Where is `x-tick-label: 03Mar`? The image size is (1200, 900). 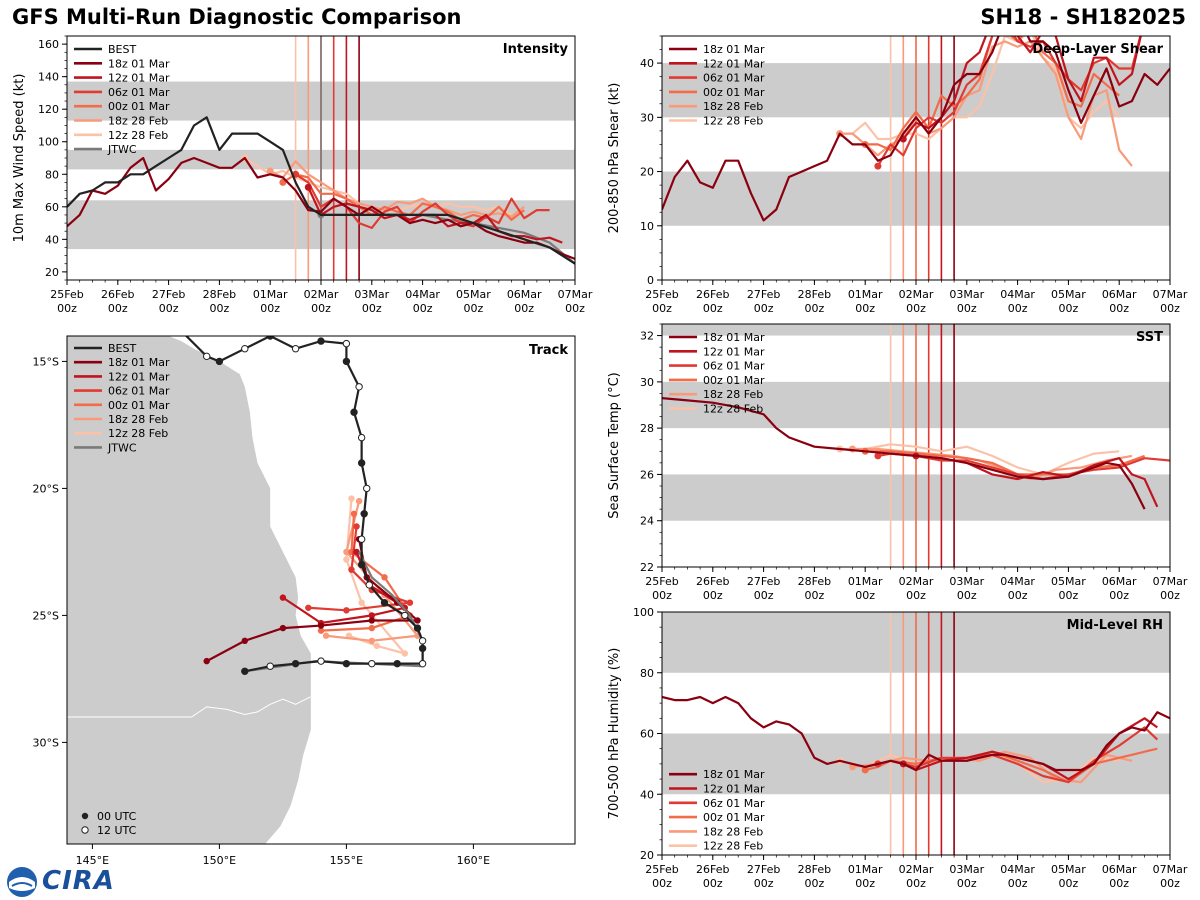
x-tick-label: 03Mar is located at coordinates (966, 869).